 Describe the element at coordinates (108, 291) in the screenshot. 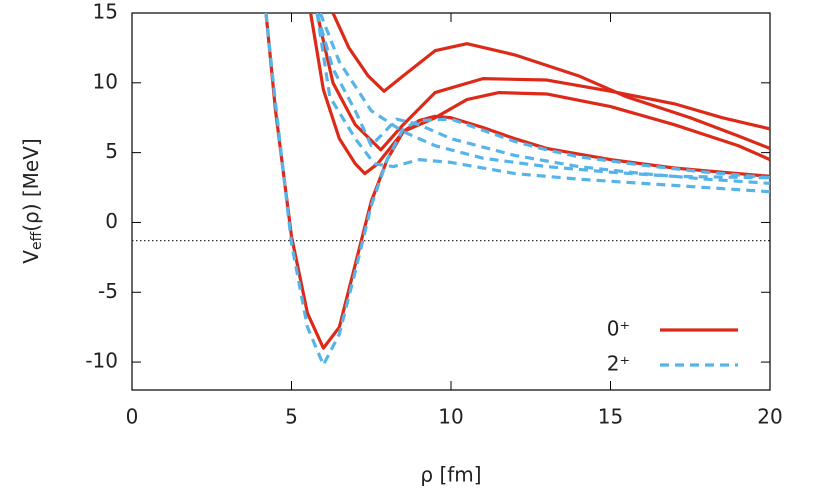

I see `y-tick-label: -5` at that location.